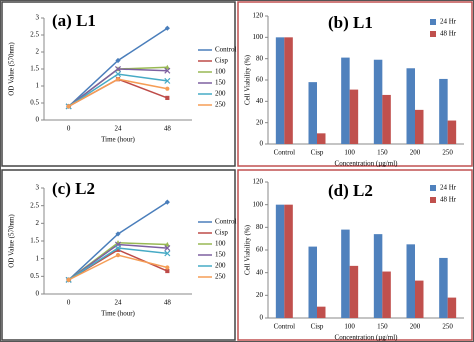 This screenshot has height=342, width=474. I want to click on chart-title: (d) L2, so click(350, 190).